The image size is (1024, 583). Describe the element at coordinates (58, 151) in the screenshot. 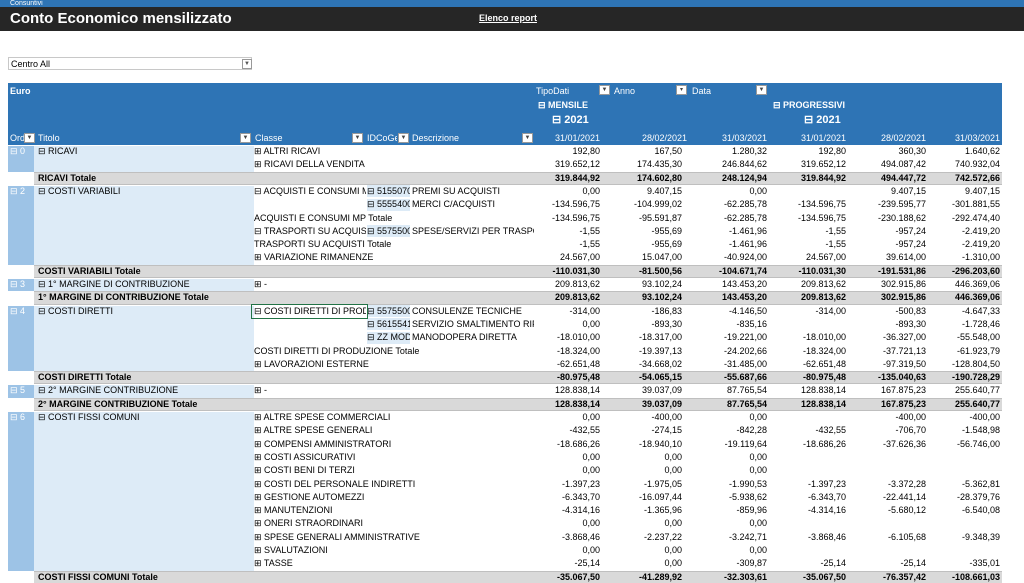

I see `titolo-cell: ⊟ RICAVI` at that location.